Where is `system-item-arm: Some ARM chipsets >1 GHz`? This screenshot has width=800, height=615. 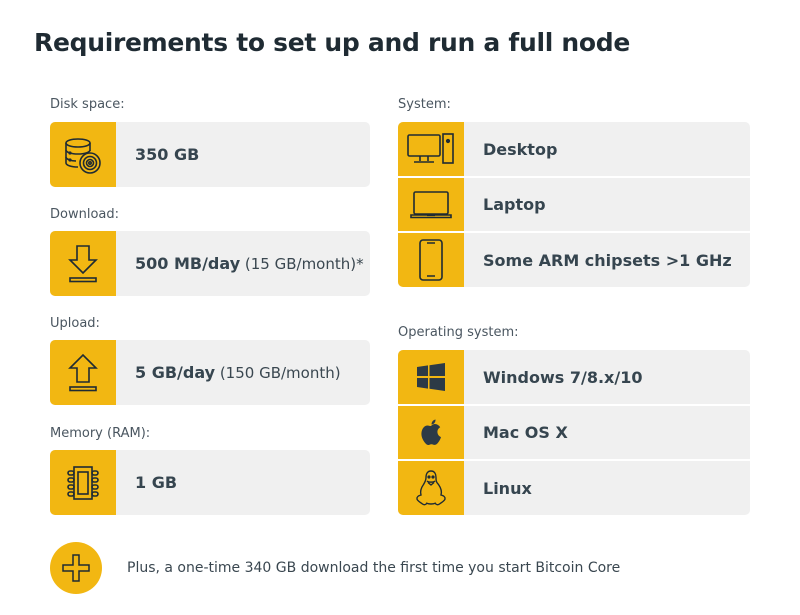
system-item-arm: Some ARM chipsets >1 GHz is located at coordinates (574, 260).